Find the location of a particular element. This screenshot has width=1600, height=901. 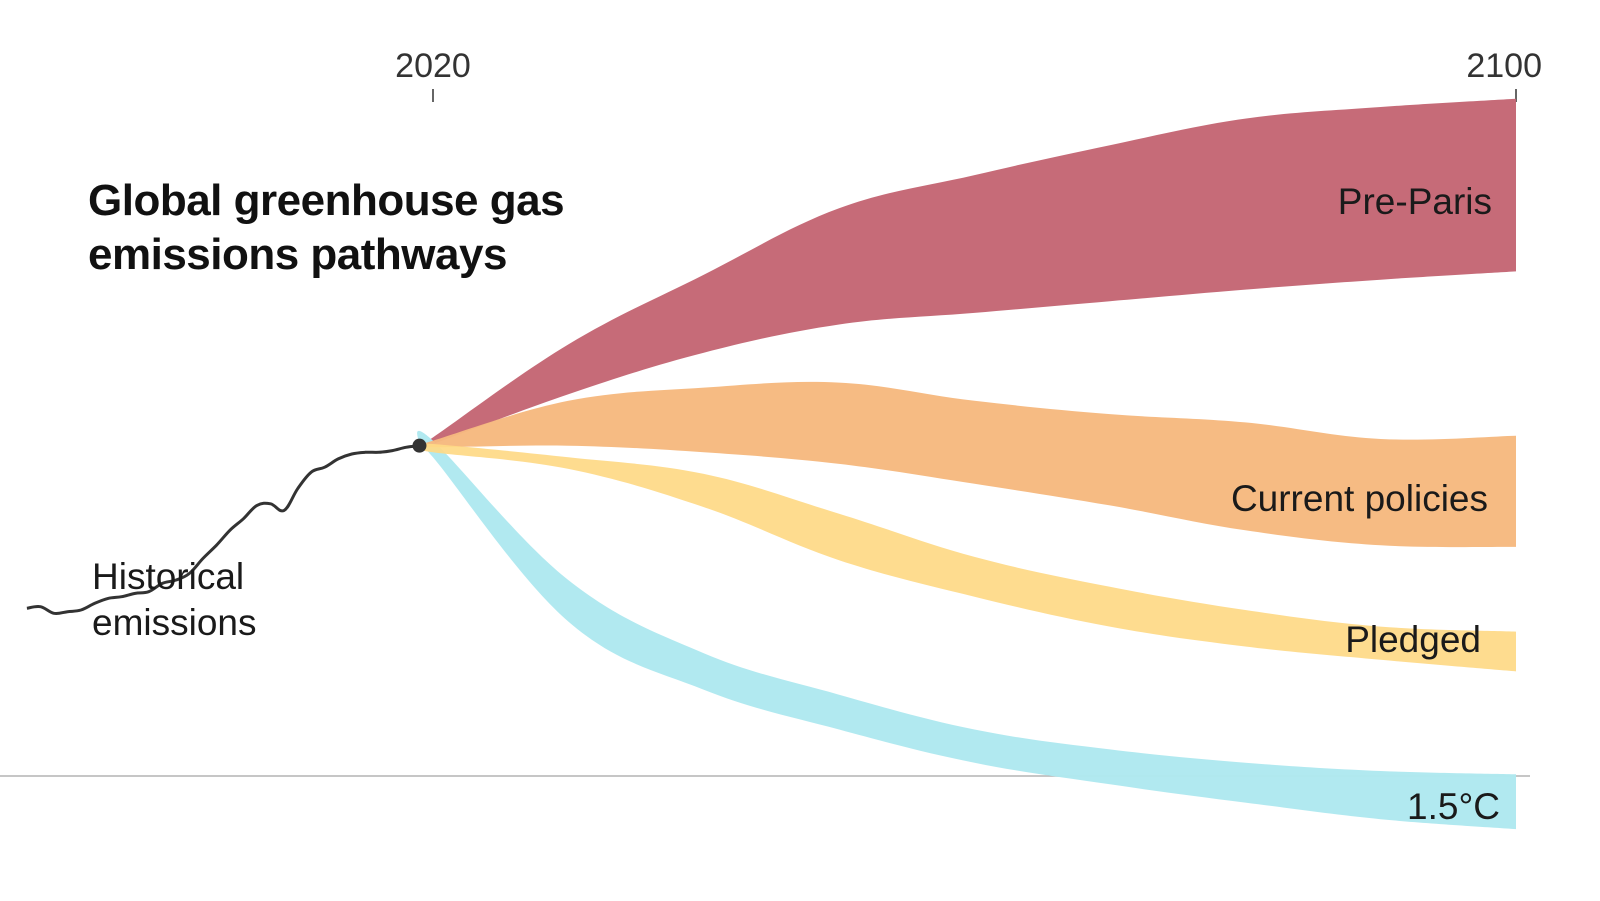

label-pledged: Pledged is located at coordinates (1413, 639).